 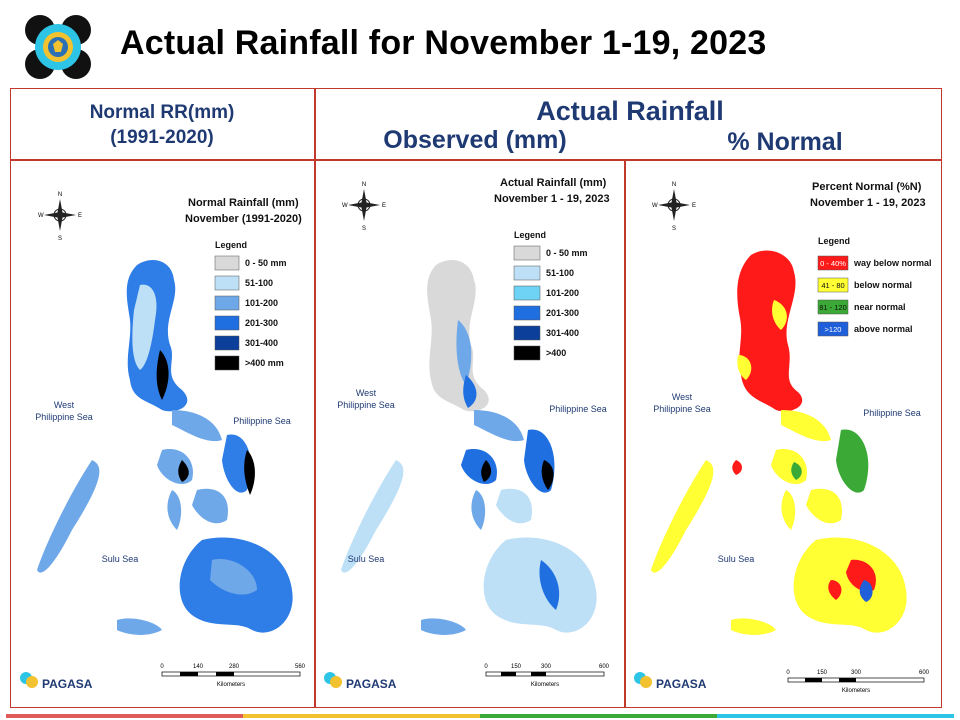 What do you see at coordinates (443, 43) in the screenshot?
I see `page-title: Actual Rainfall for November 1-19, 2023` at bounding box center [443, 43].